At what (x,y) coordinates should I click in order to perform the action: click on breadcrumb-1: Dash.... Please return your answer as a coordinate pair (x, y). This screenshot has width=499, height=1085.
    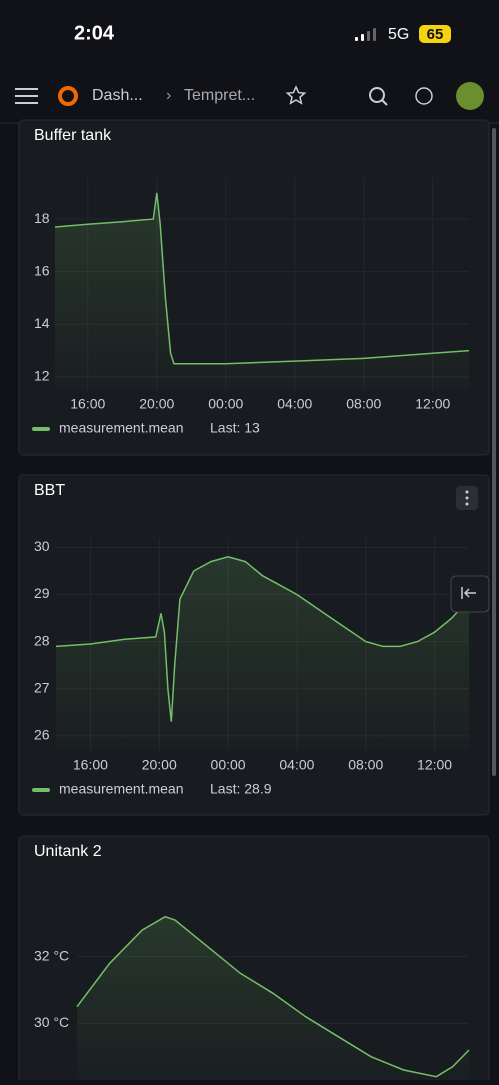
    Looking at the image, I should click on (117, 95).